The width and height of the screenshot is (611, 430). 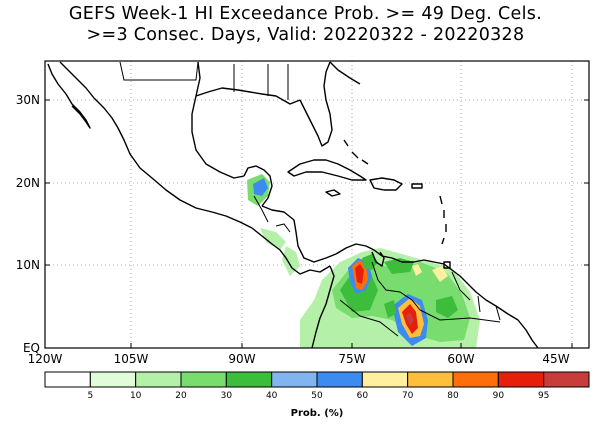 I want to click on central-america-pacific-coast, so click(x=291, y=251).